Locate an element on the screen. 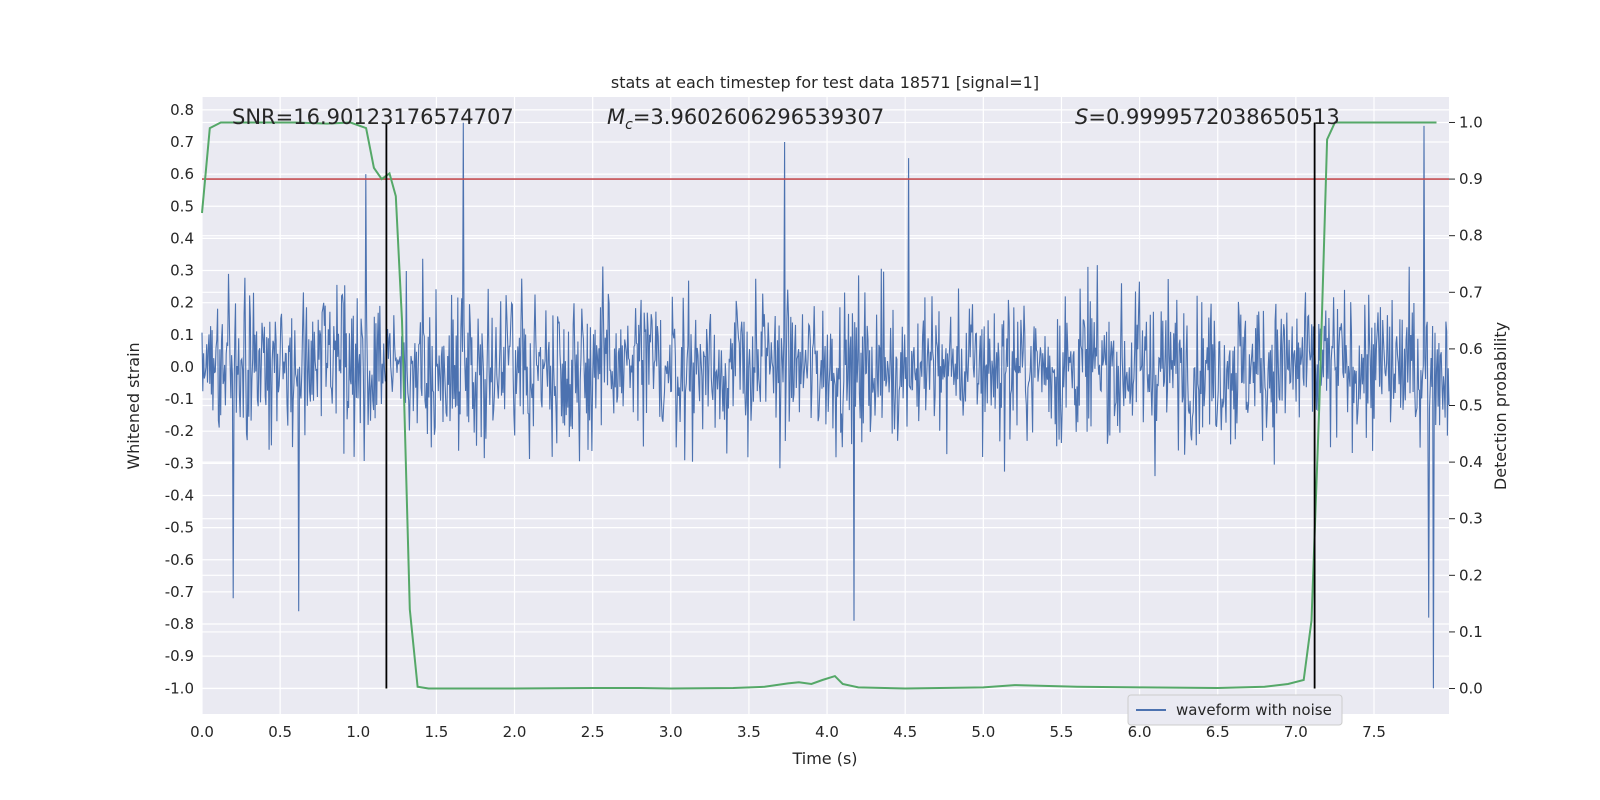  legend: waveform with noise is located at coordinates (1235, 710).